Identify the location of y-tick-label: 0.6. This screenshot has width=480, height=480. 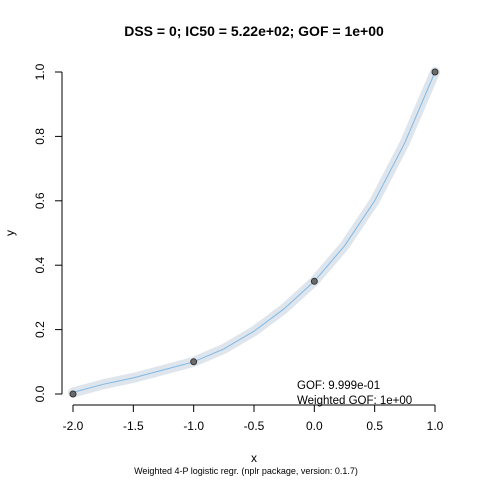
(40, 200).